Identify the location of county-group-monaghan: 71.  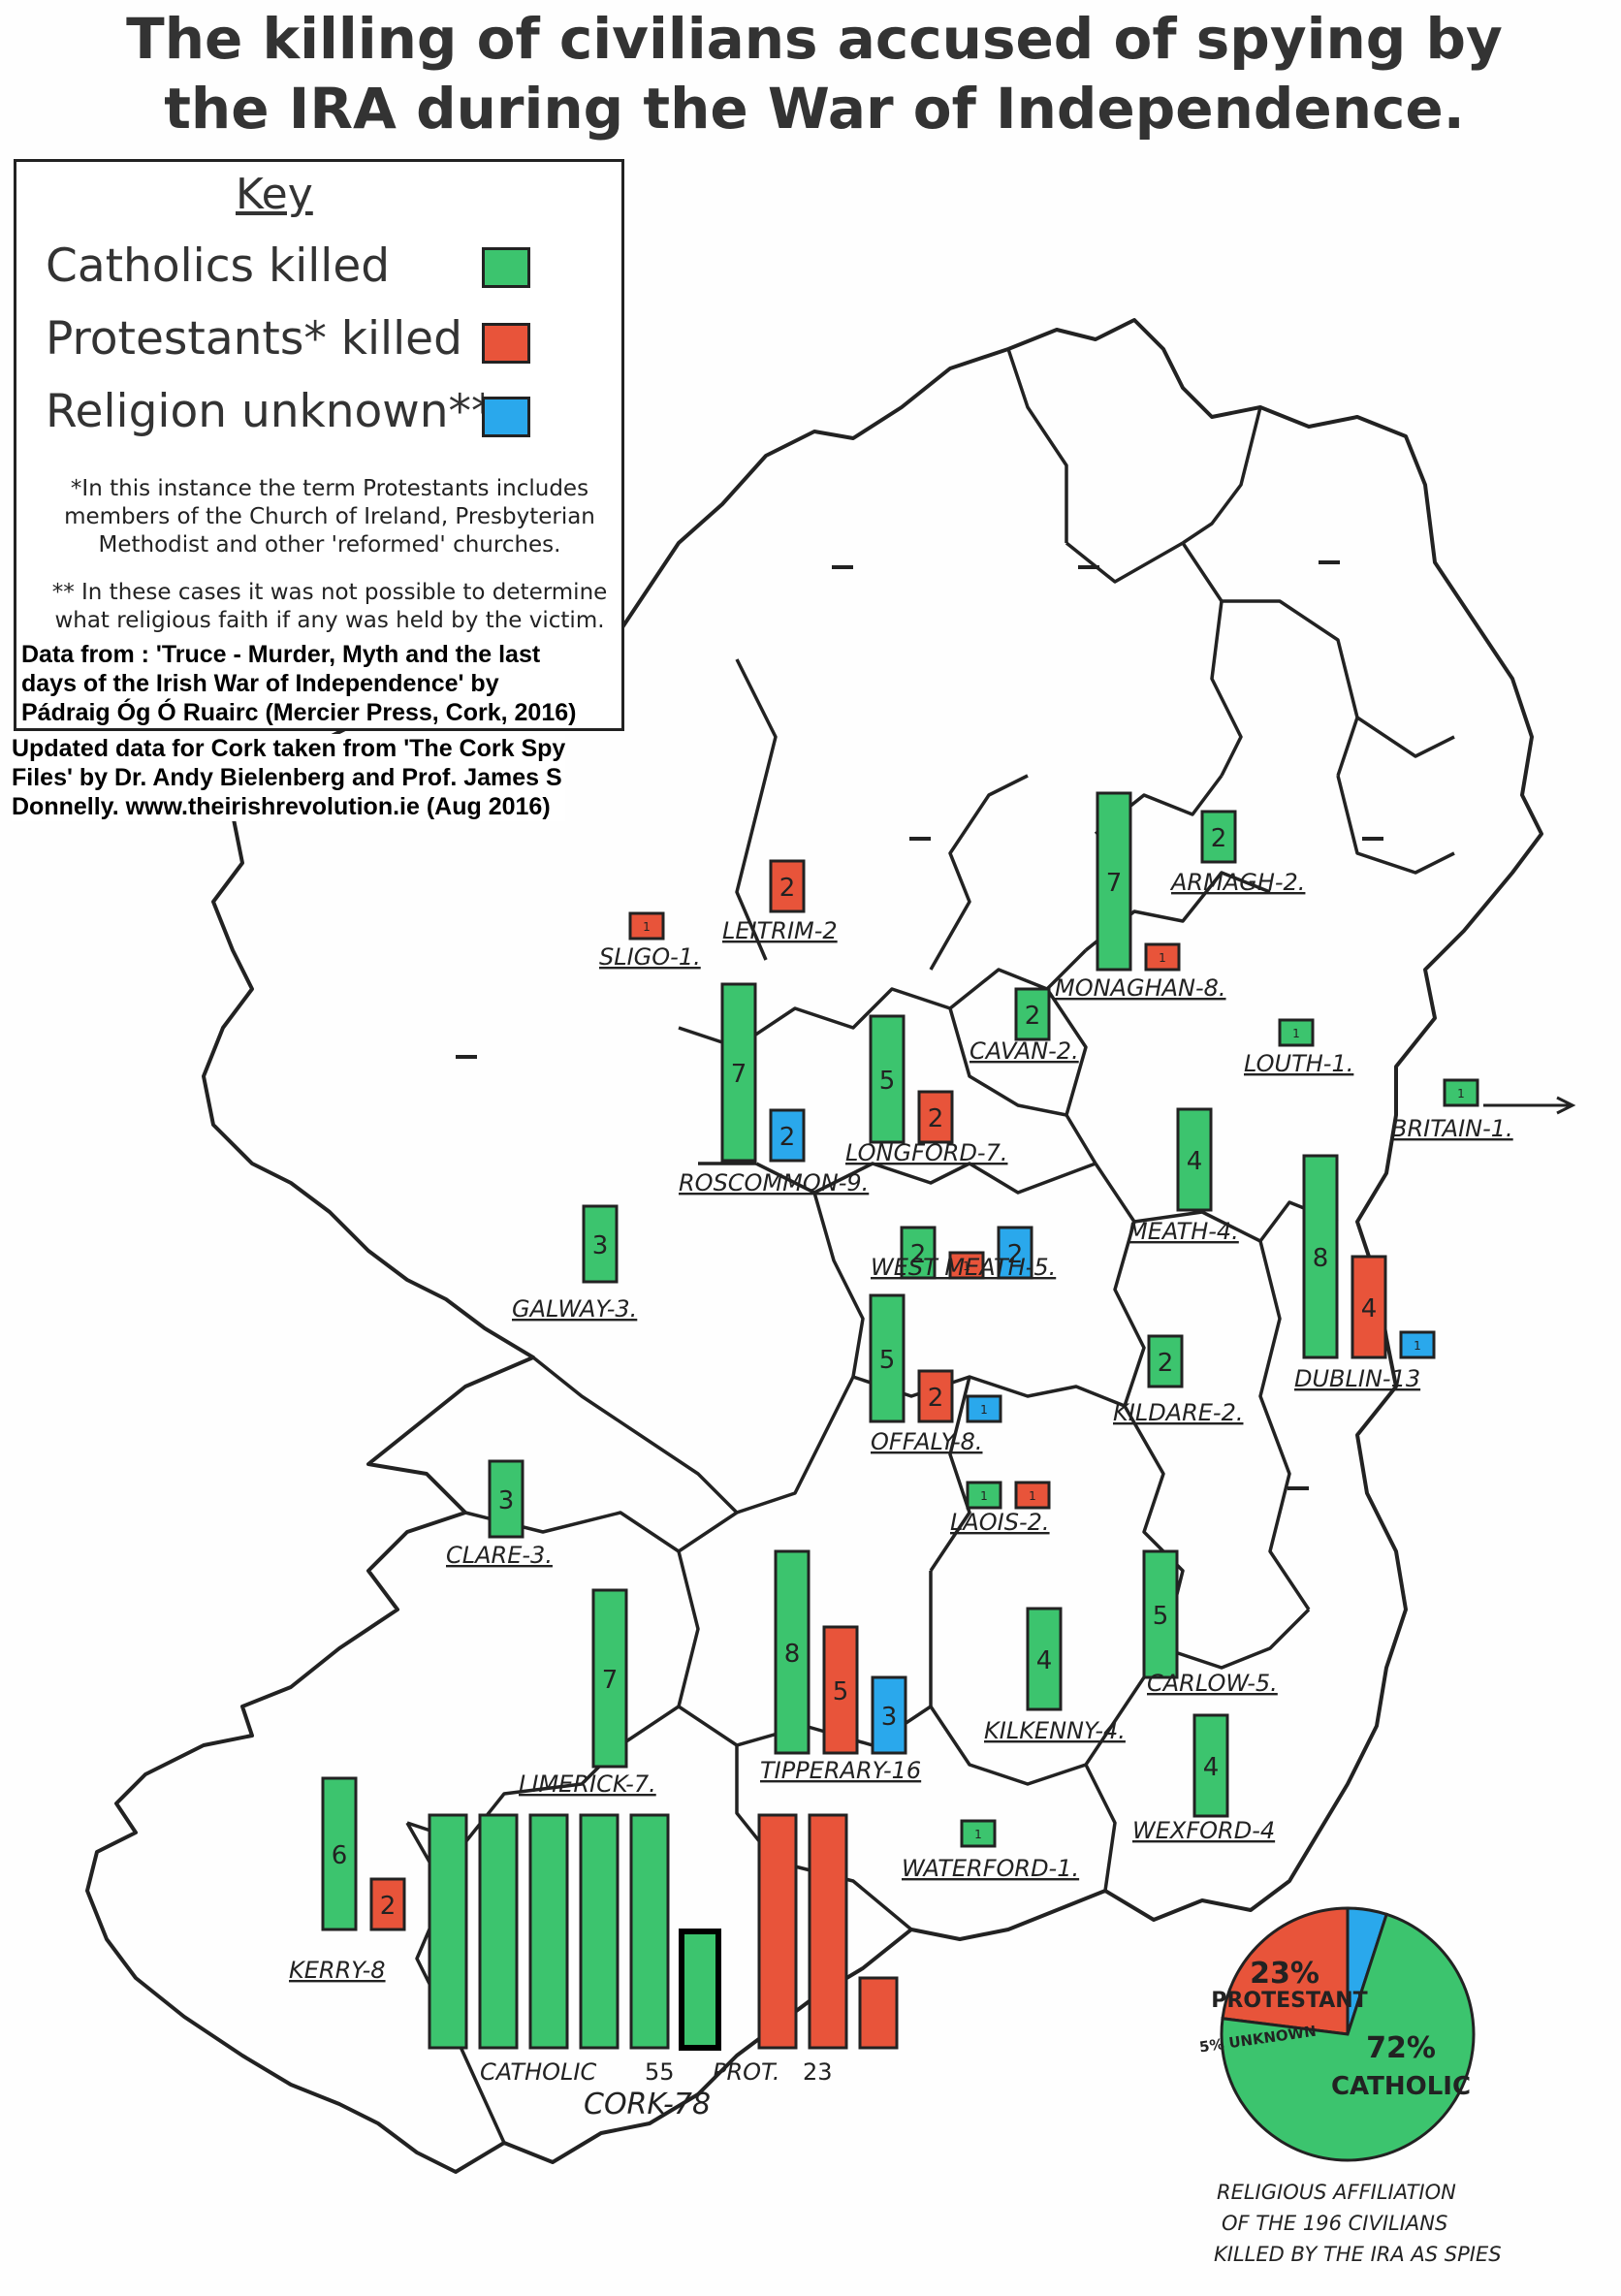
(1138, 881).